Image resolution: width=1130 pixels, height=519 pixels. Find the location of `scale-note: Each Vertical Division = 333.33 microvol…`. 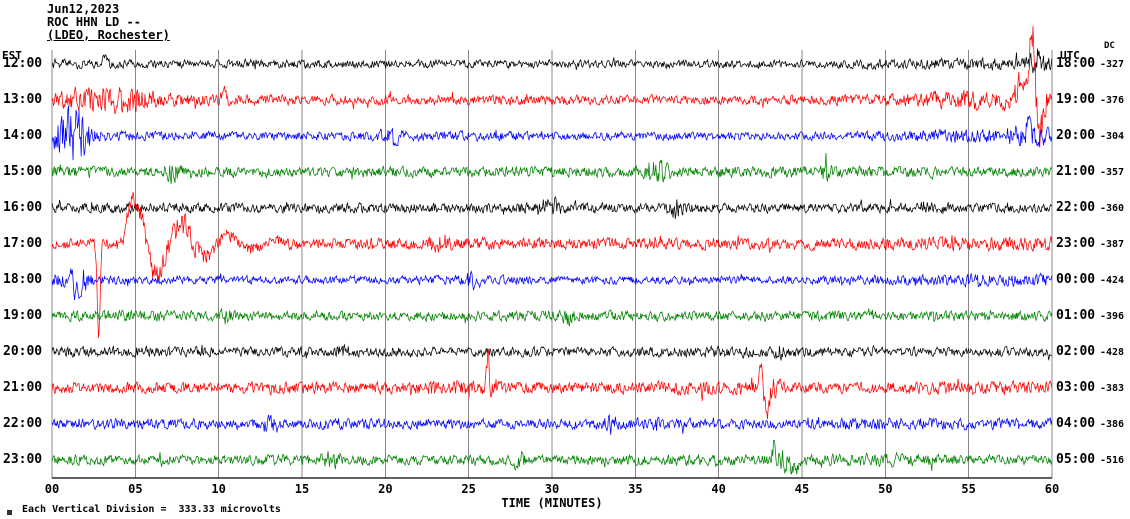

scale-note: Each Vertical Division = 333.33 microvol… is located at coordinates (151, 509).